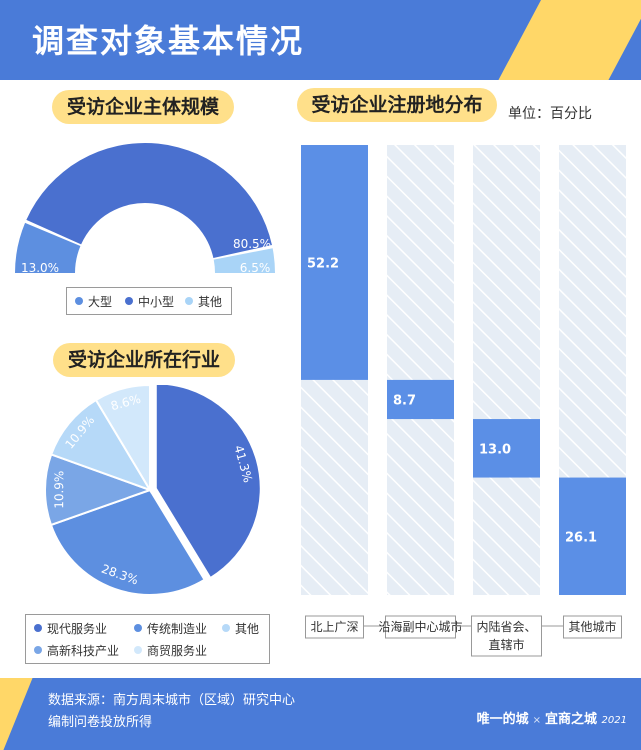 This screenshot has height=750, width=641. What do you see at coordinates (581, 537) in the screenshot?
I see `bar-value-label-3: 26.1` at bounding box center [581, 537].